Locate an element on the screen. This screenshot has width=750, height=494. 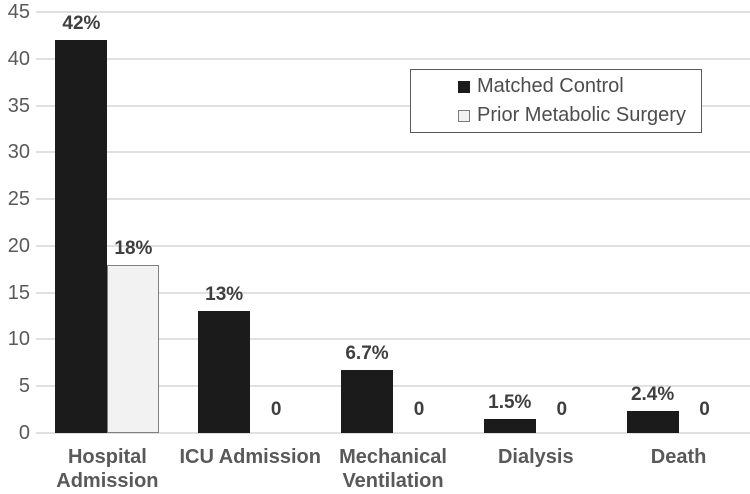
bar-value-label: 13% is located at coordinates (224, 295).